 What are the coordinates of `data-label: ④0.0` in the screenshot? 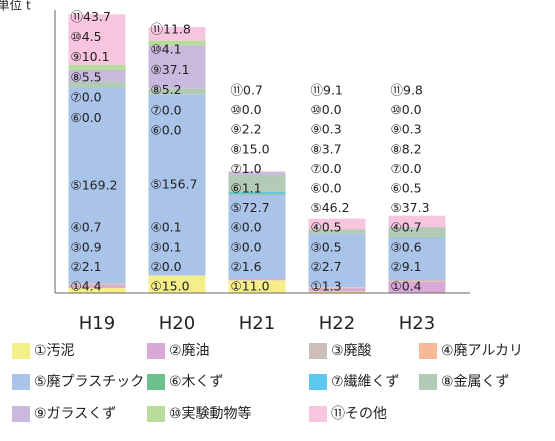 It's located at (246, 227).